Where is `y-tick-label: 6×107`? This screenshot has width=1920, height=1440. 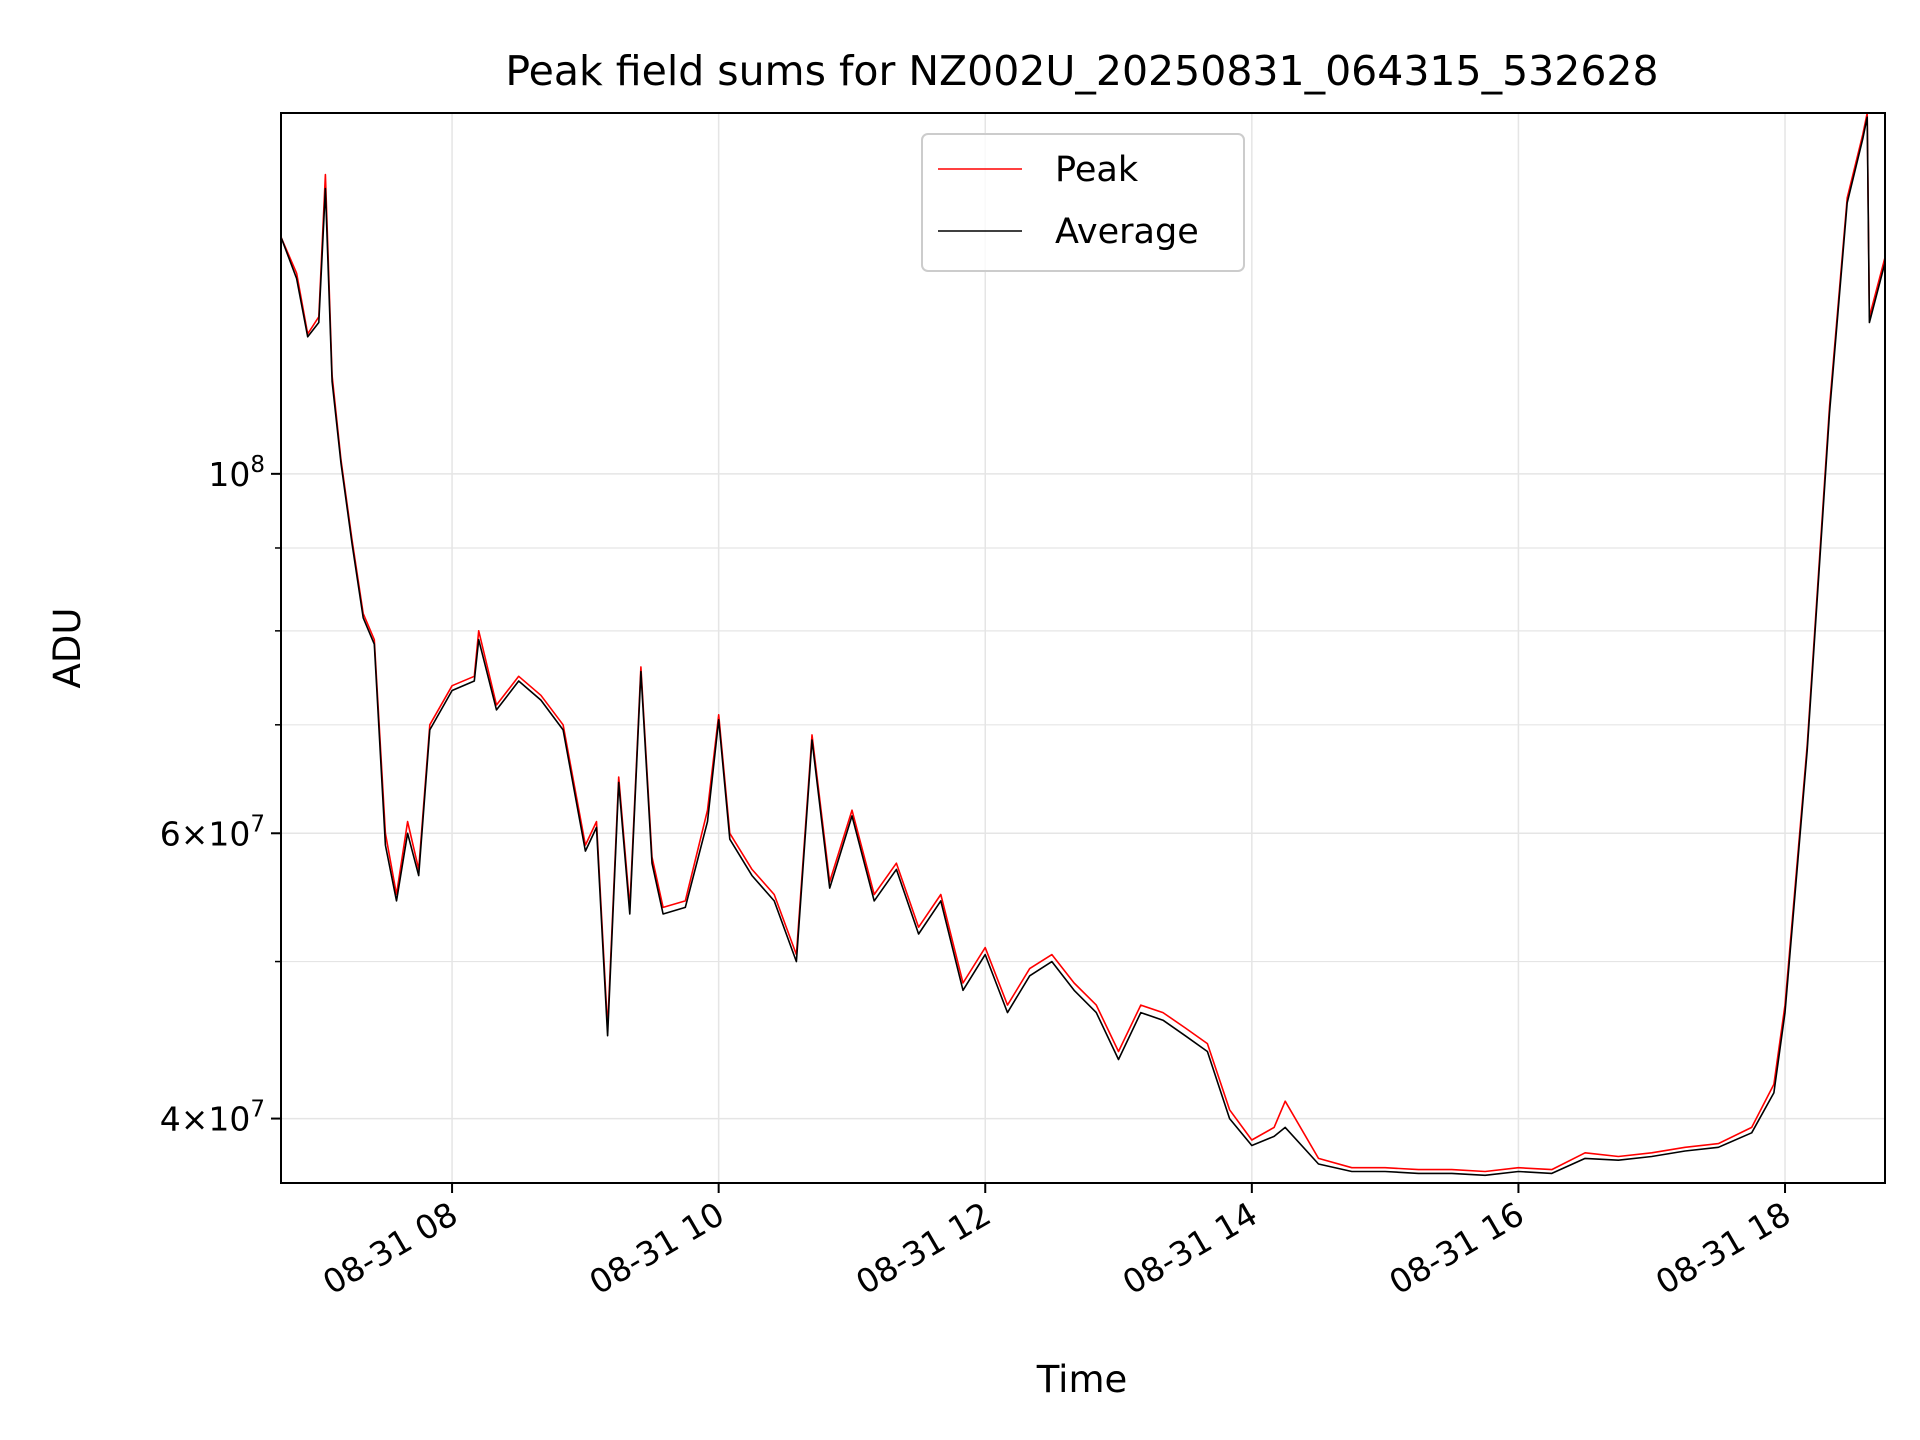 y-tick-label: 6×107 is located at coordinates (212, 832).